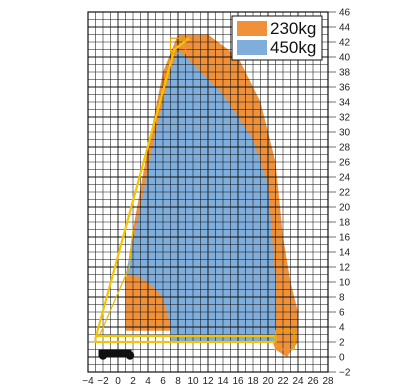 The height and width of the screenshot is (392, 410). I want to click on x-axis-ticks: −4 −2 0 2 4 6 8 10 12 14 16 18 20 22 24 26 28, so click(208, 381).